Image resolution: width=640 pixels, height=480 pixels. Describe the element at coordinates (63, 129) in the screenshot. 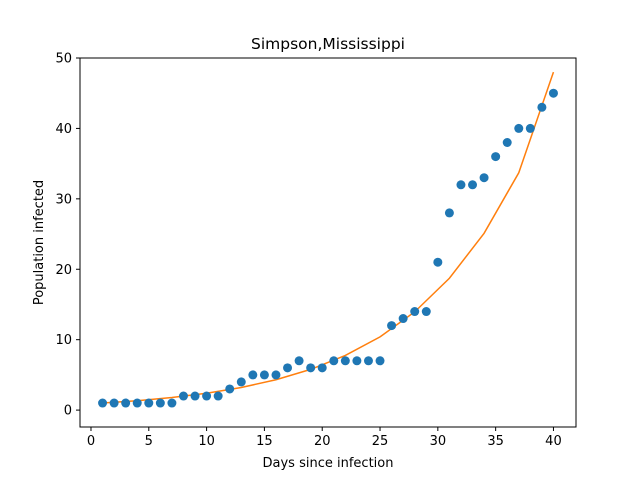

I see `y-tick-label: 40` at that location.